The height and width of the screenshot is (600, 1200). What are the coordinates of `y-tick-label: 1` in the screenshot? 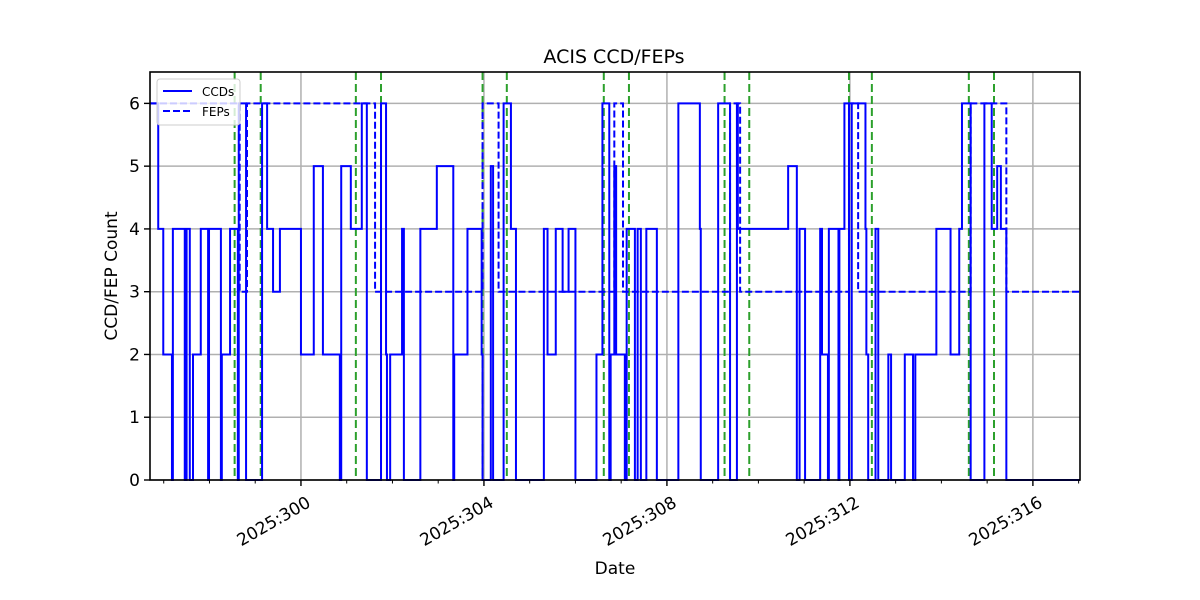 It's located at (134, 418).